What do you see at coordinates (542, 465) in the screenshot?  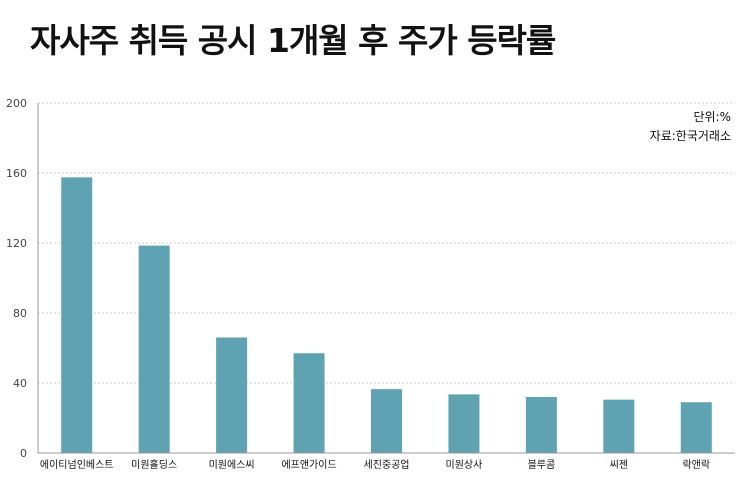 I see `x-tick-label: 블루콤` at bounding box center [542, 465].